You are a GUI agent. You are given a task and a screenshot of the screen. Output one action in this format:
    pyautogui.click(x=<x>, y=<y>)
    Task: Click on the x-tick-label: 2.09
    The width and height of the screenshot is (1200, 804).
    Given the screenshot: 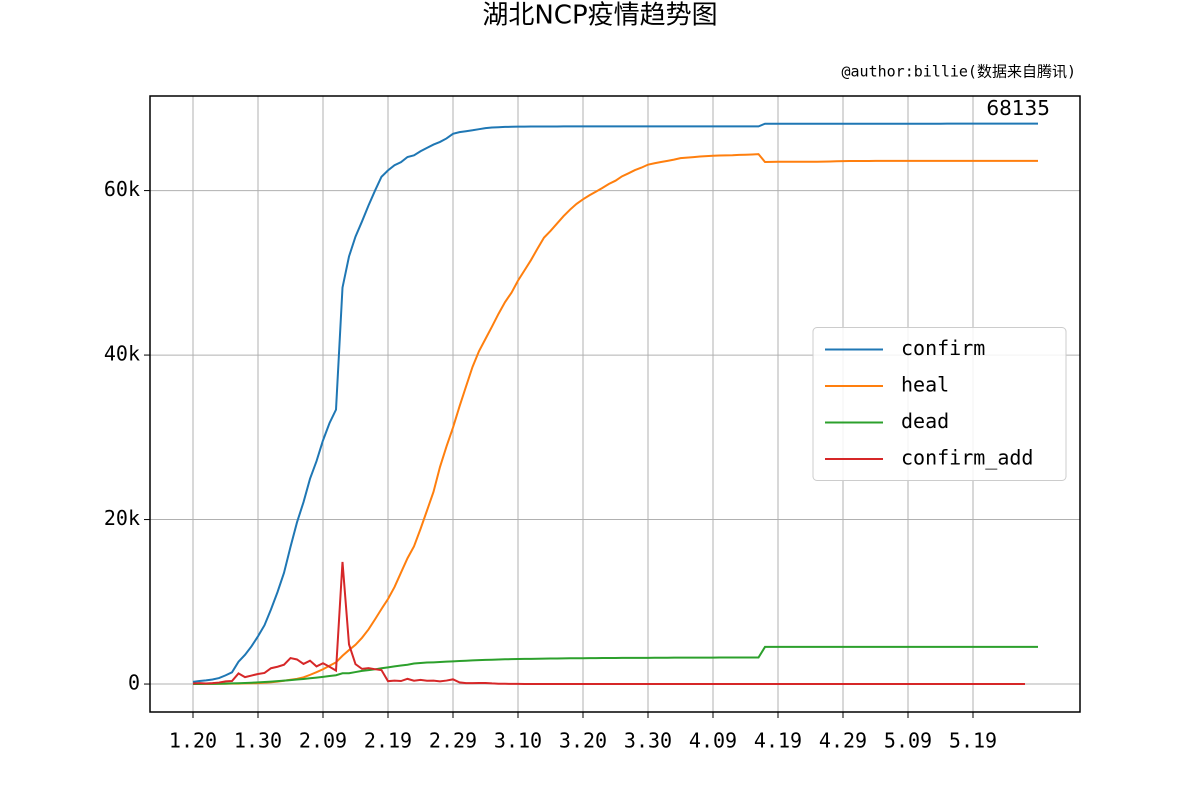 What is the action you would take?
    pyautogui.click(x=323, y=741)
    